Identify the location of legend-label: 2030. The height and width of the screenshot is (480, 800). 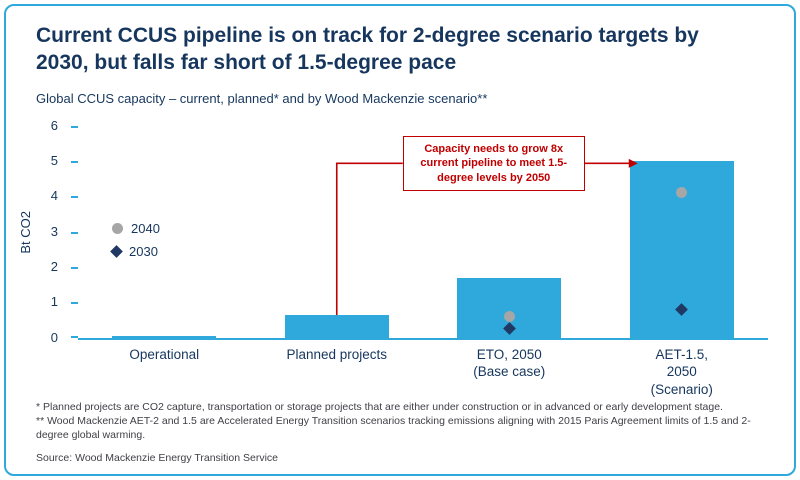
(143, 251).